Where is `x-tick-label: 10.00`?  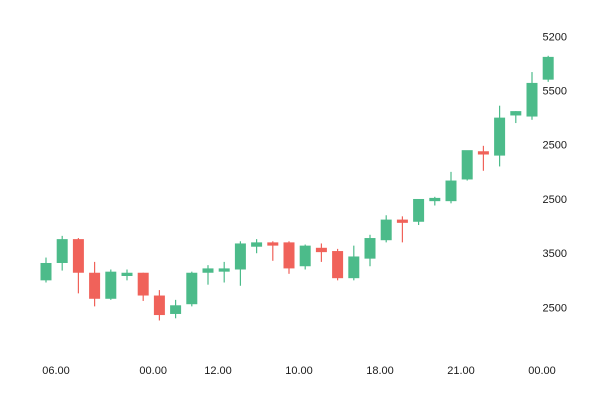
x-tick-label: 10.00 is located at coordinates (299, 371).